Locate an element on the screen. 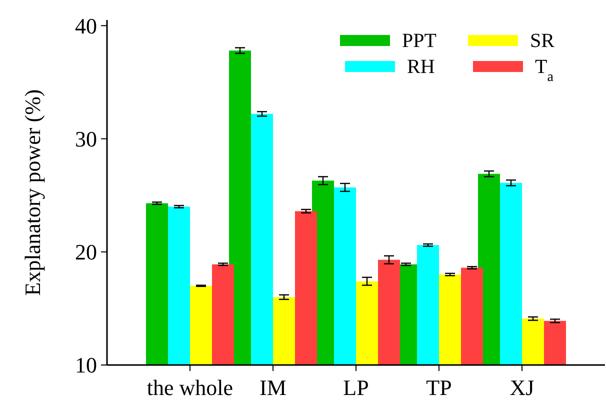 This screenshot has height=409, width=606. legend-label: PPT is located at coordinates (419, 41).